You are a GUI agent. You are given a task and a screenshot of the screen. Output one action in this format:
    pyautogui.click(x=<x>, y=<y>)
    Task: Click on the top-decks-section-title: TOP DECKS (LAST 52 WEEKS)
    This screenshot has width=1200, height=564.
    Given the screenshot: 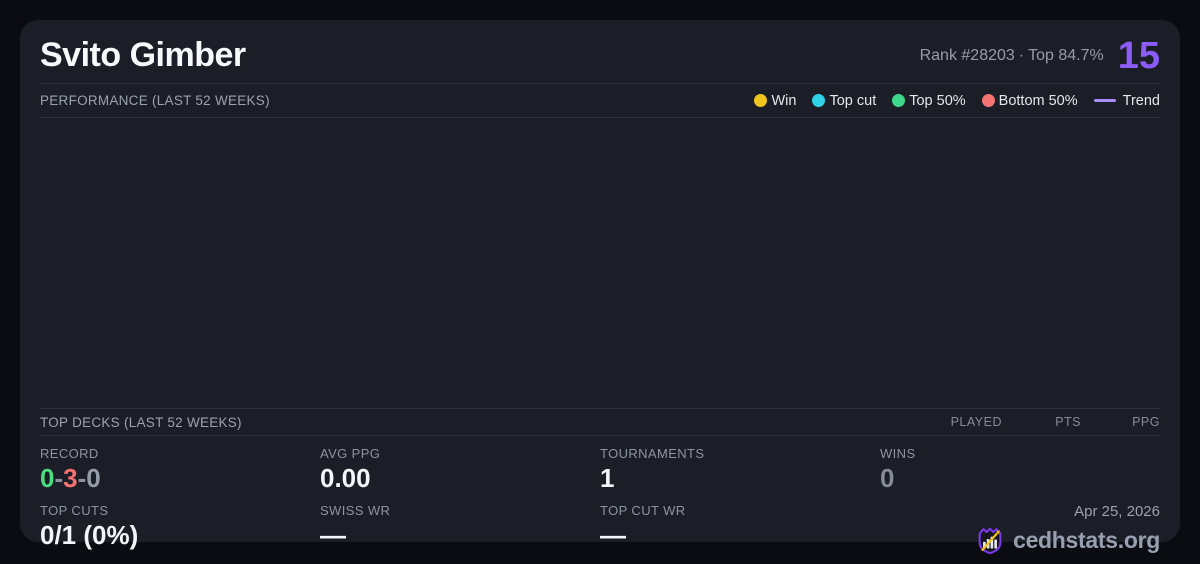 What is the action you would take?
    pyautogui.click(x=141, y=422)
    